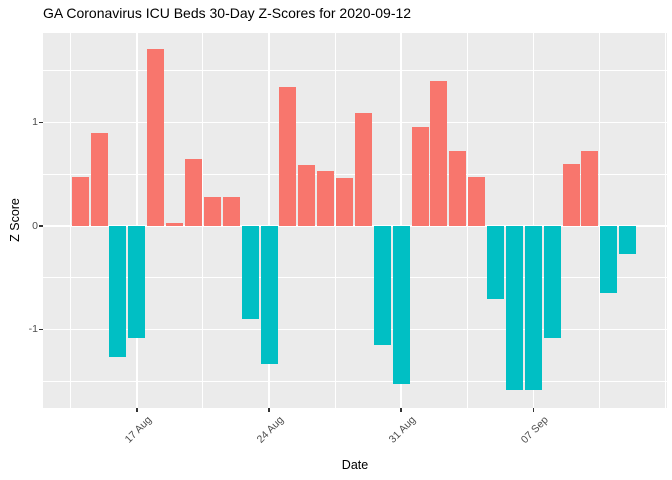 This screenshot has width=672, height=480. What do you see at coordinates (15, 220) in the screenshot?
I see `y-axis-title: Z Score` at bounding box center [15, 220].